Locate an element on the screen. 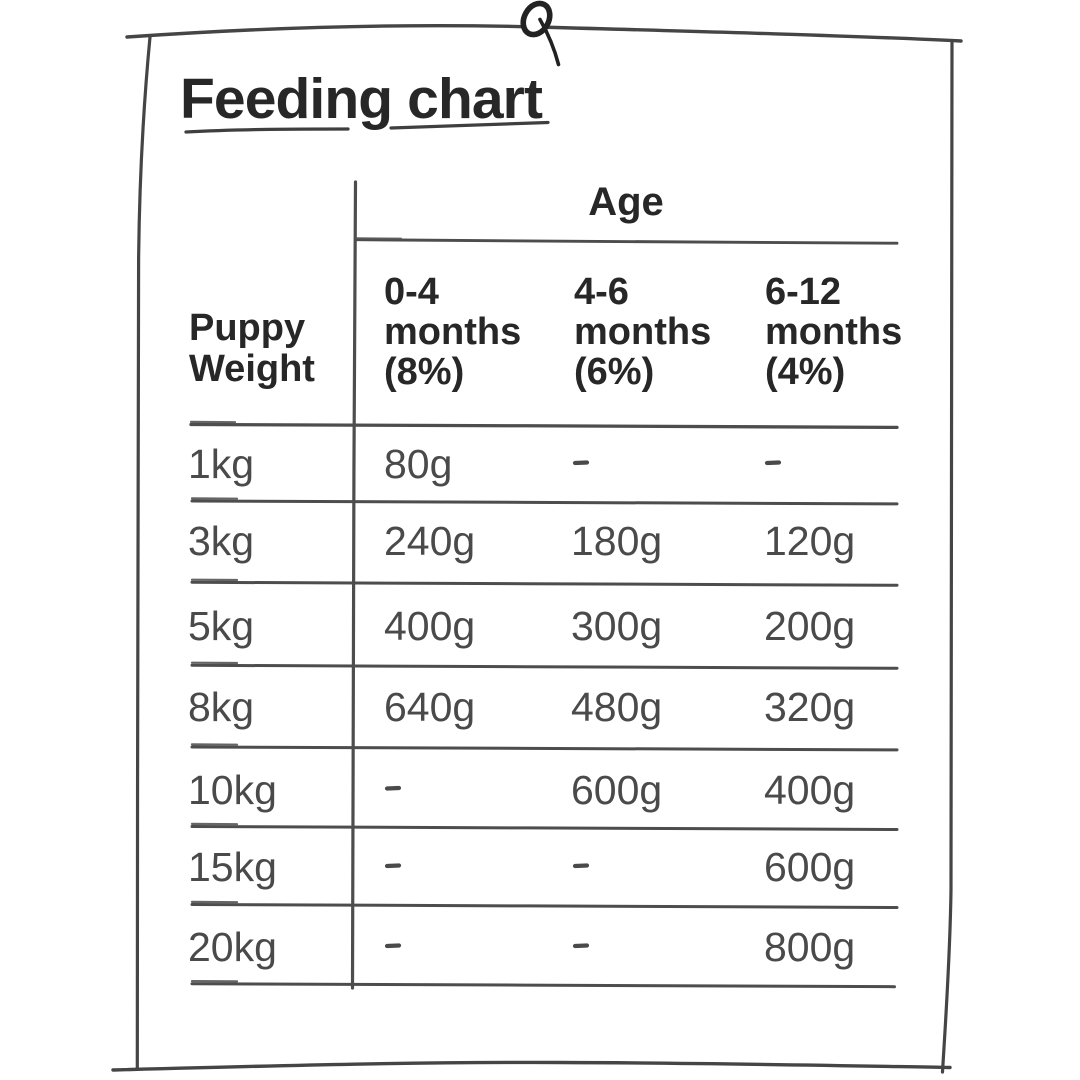 This screenshot has height=1080, width=1080. svg-text: 3kg is located at coordinates (221, 541).